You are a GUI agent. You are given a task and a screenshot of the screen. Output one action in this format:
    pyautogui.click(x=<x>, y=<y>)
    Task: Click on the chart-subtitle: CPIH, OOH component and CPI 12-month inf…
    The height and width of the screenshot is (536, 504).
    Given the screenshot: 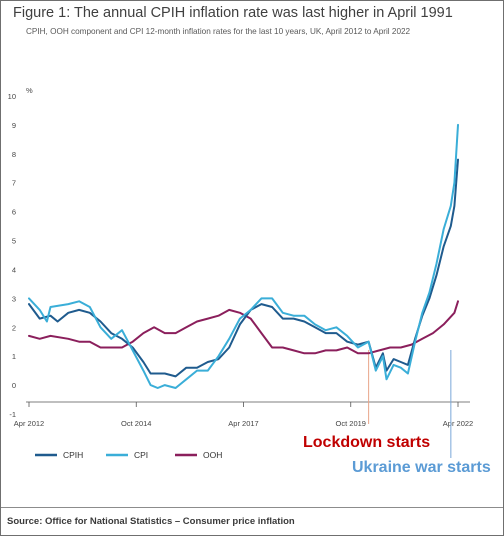 What is the action you would take?
    pyautogui.click(x=218, y=31)
    